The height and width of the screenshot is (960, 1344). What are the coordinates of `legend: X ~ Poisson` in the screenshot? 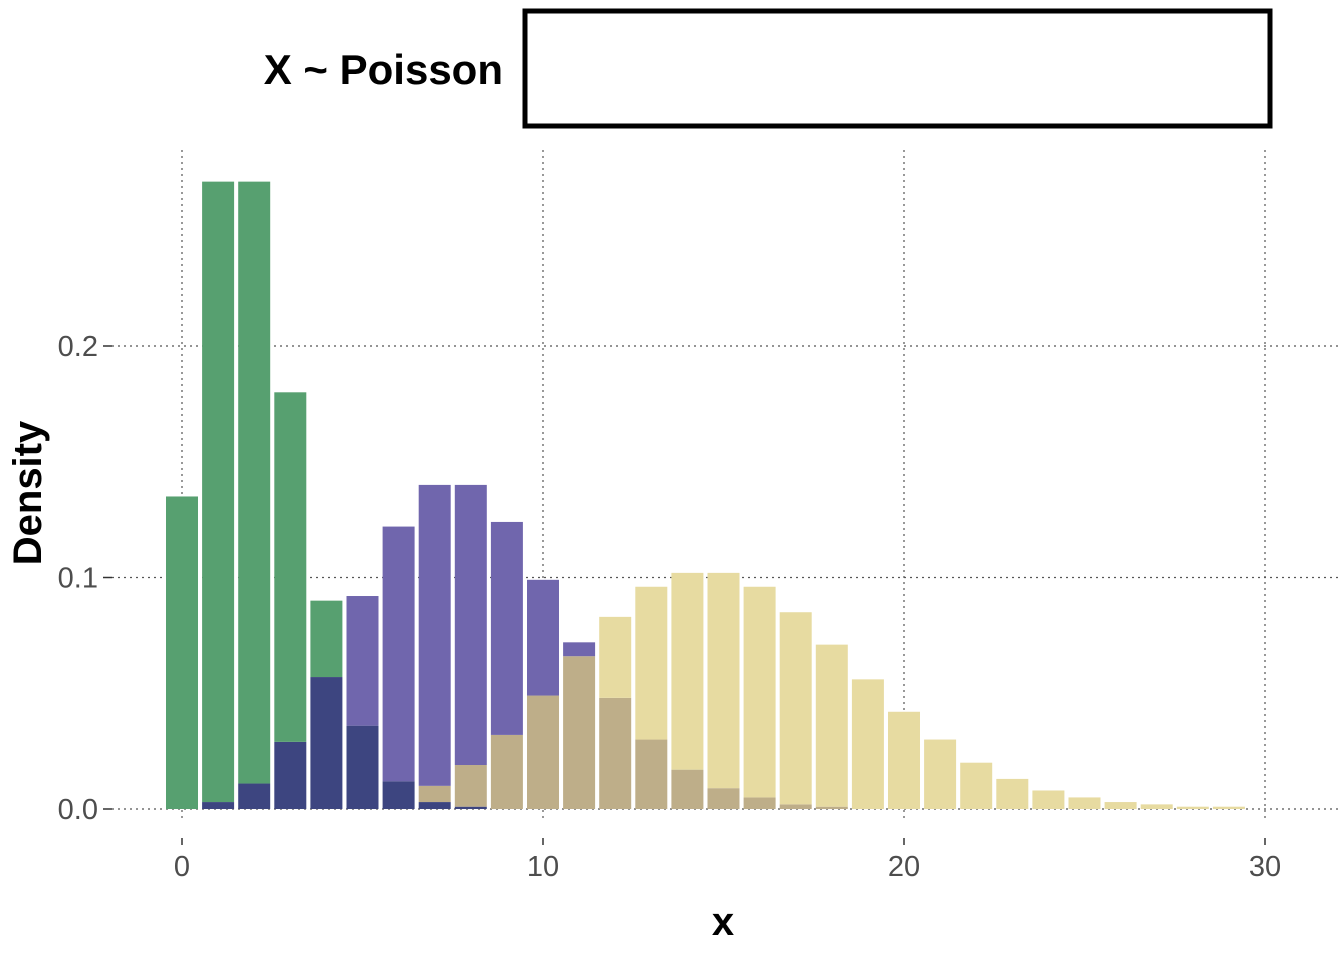 It's located at (768, 68).